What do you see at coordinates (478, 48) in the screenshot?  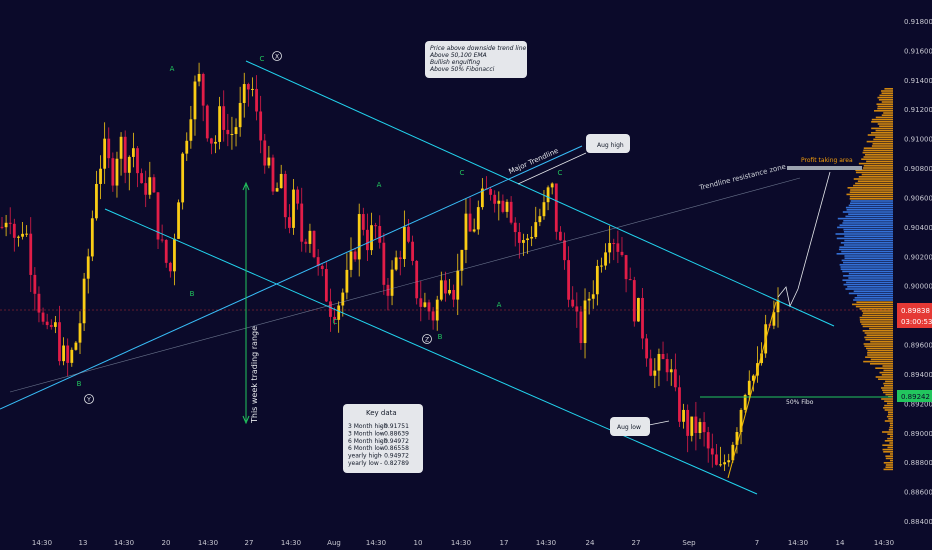 I see `analysis-line-1: Price above downside trend line` at bounding box center [478, 48].